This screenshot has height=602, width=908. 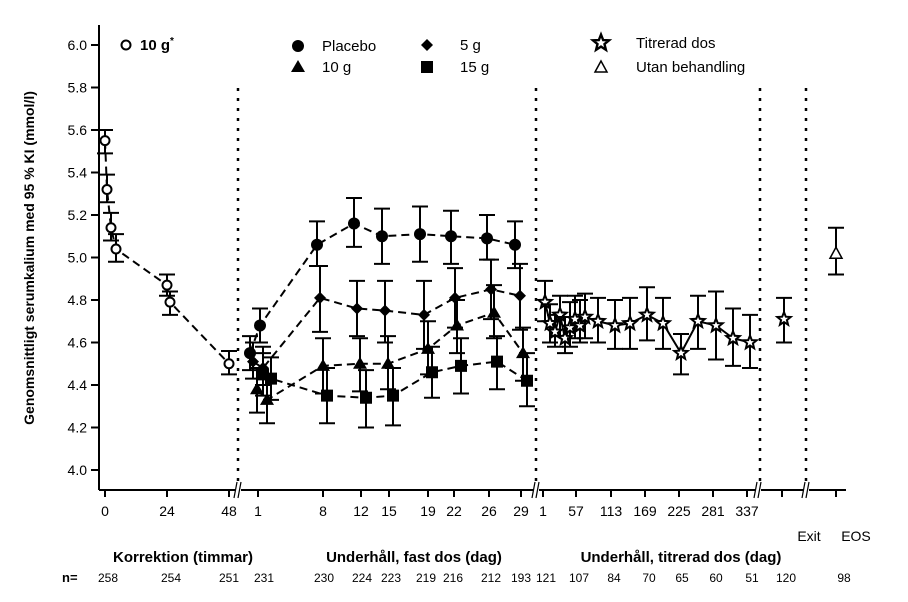 I want to click on n-value: 193, so click(x=521, y=578).